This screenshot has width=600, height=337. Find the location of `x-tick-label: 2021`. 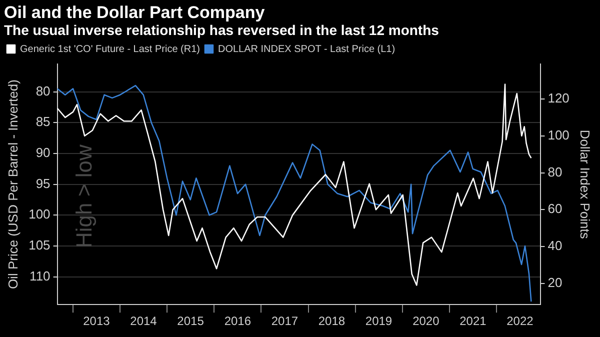

x-tick-label: 2021 is located at coordinates (473, 321).